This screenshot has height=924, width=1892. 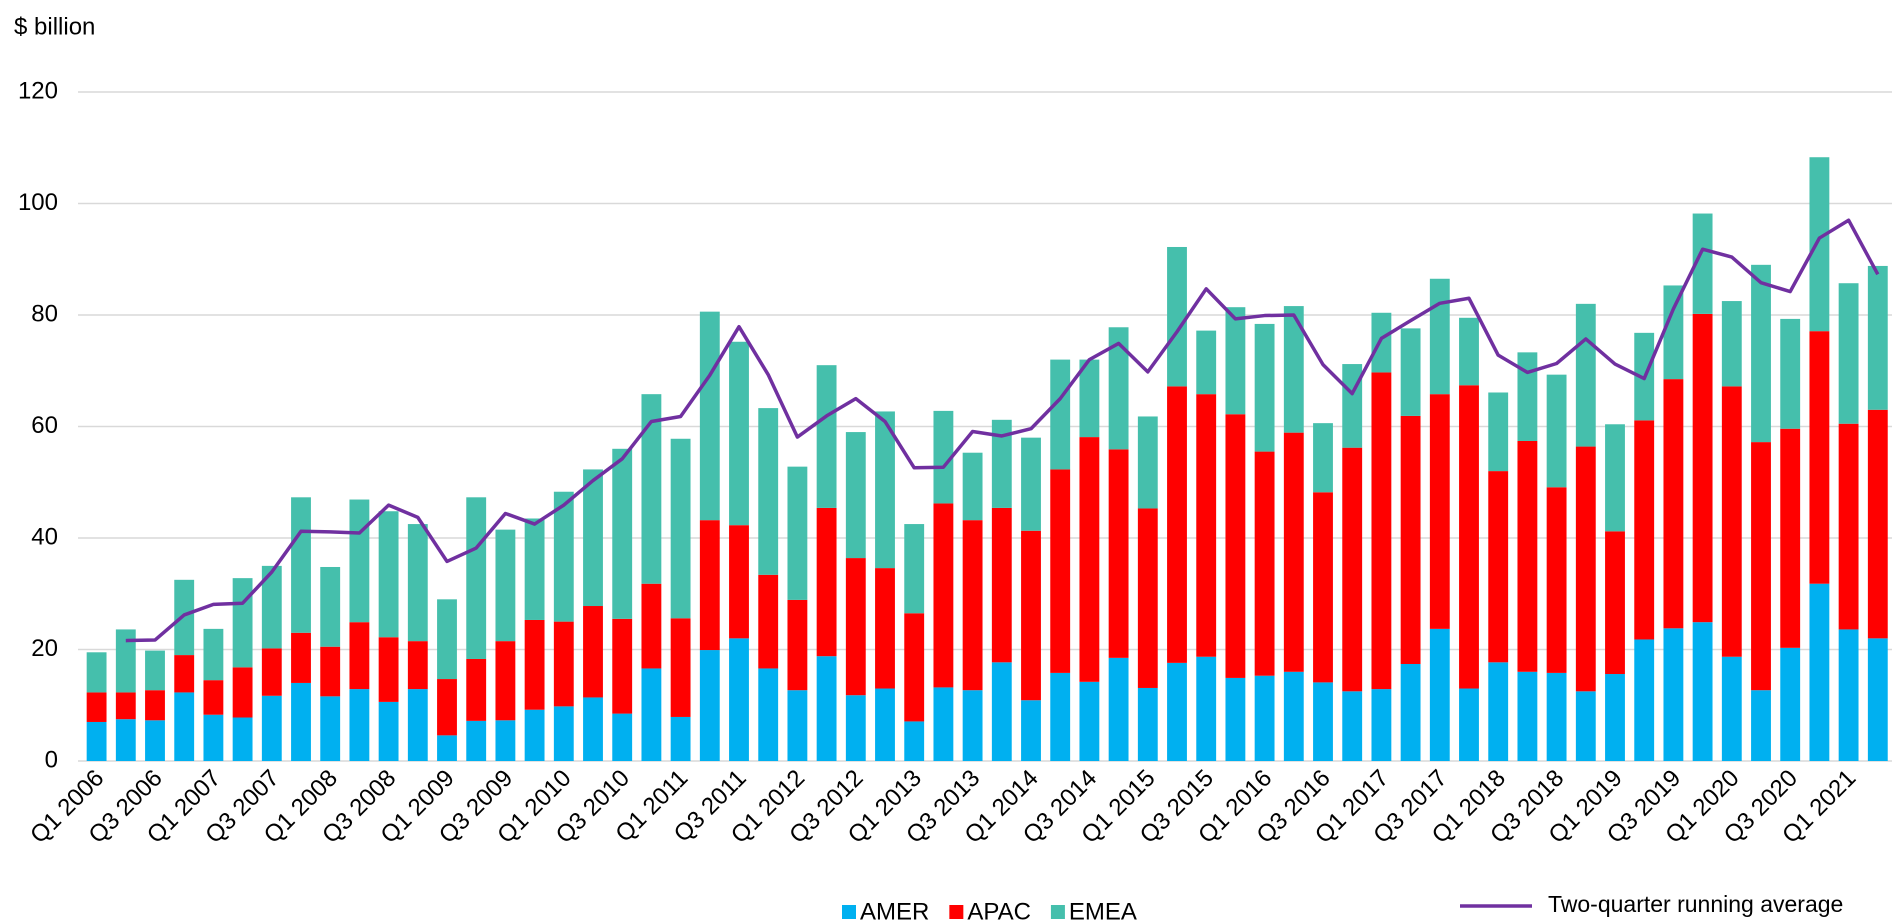 I want to click on legend-label: APAC, so click(x=999, y=911).